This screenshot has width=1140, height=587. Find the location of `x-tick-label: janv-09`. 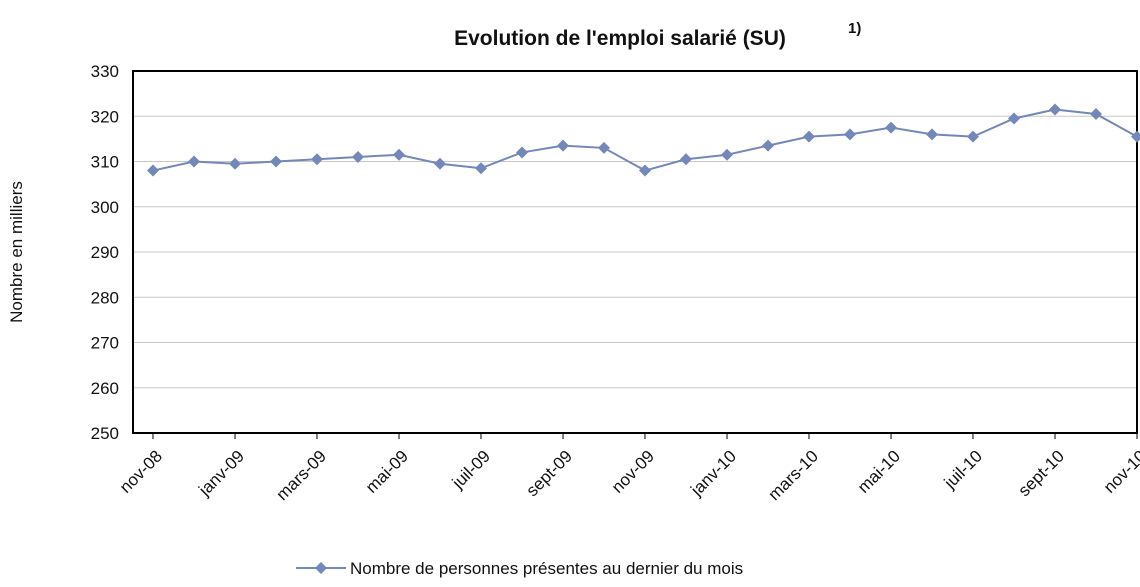

x-tick-label: janv-09 is located at coordinates (221, 474).